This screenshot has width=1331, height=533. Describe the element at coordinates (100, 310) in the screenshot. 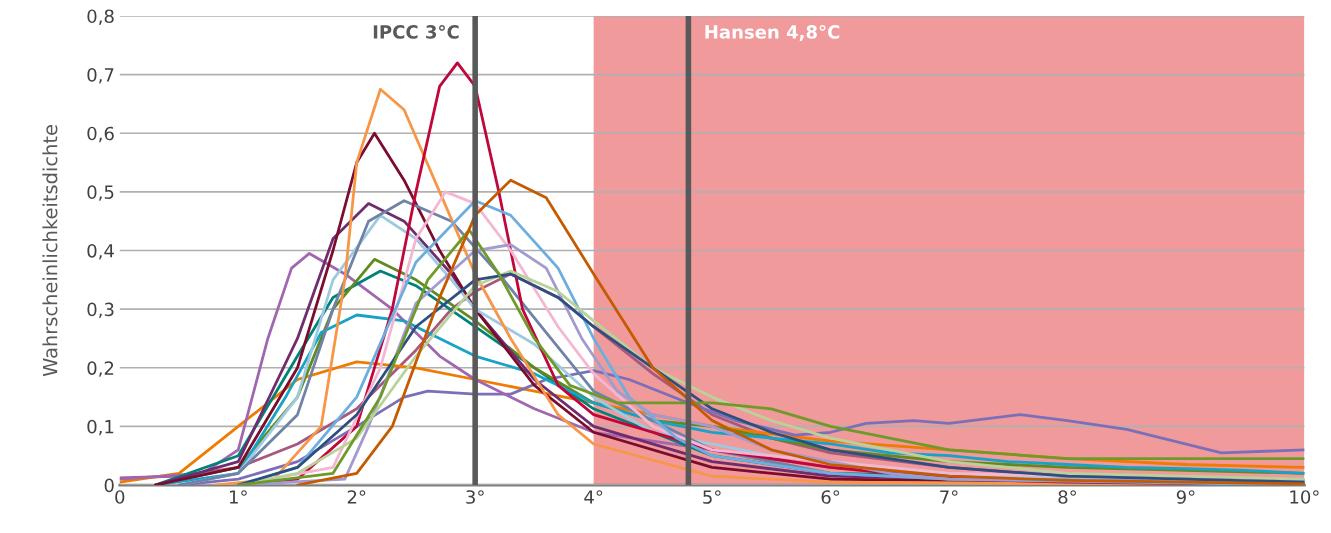

I see `y-tick-label: 0,3` at that location.